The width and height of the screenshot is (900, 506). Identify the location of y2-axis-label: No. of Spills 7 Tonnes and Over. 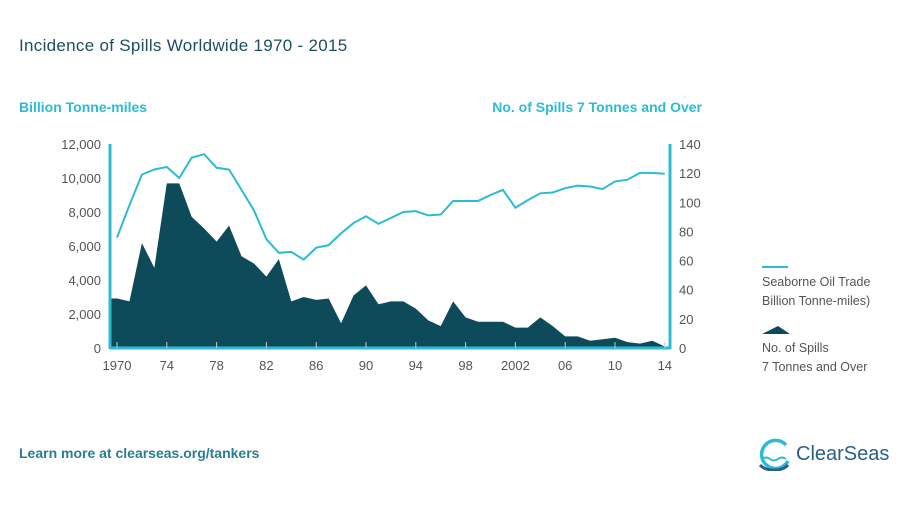
(597, 107).